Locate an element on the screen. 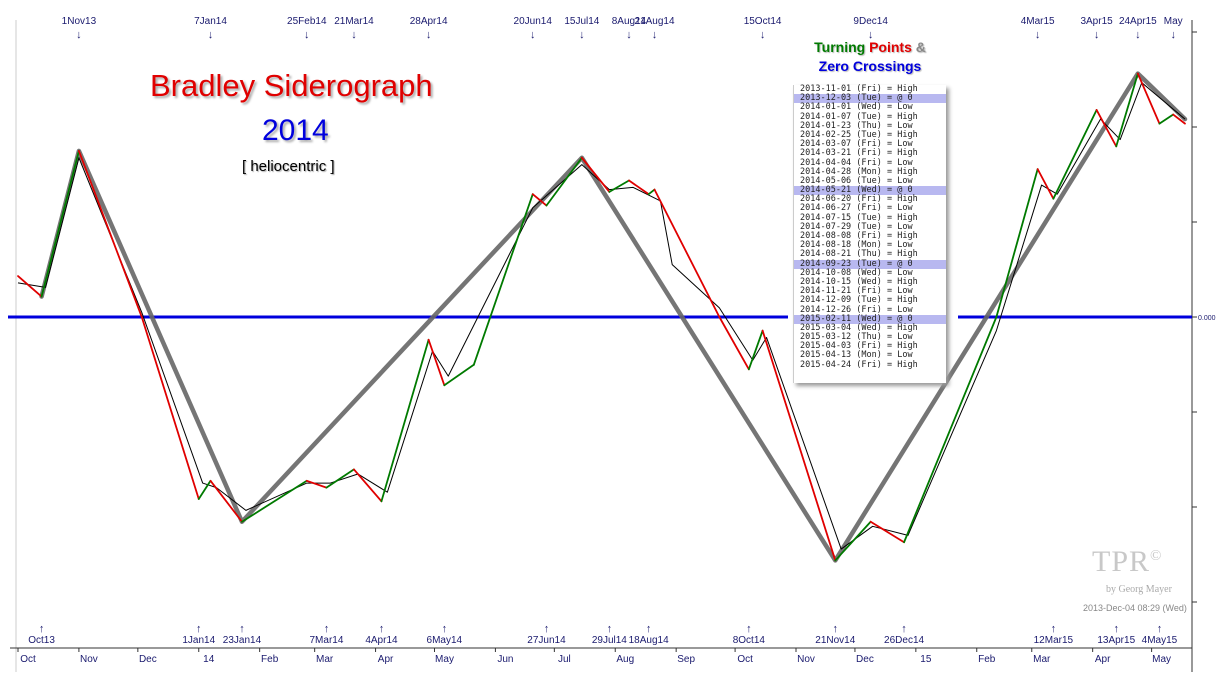  creation-date: 2013-Dec-04 08:29 (Wed) is located at coordinates (1135, 608).